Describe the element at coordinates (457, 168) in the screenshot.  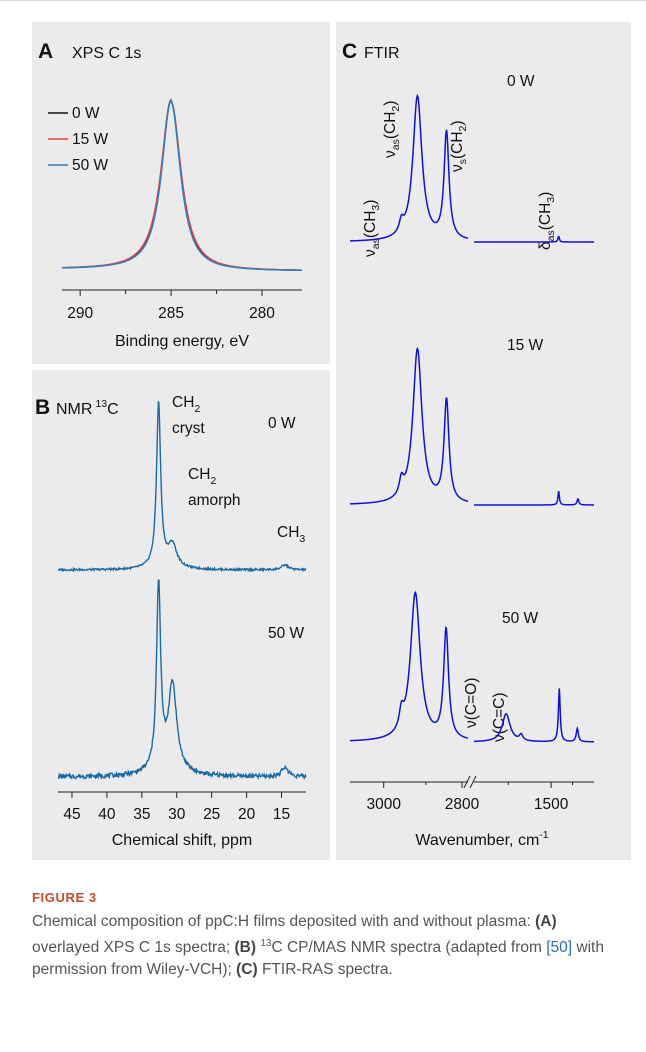
I see `ftir-annot-vs-ch2-base: ν` at that location.